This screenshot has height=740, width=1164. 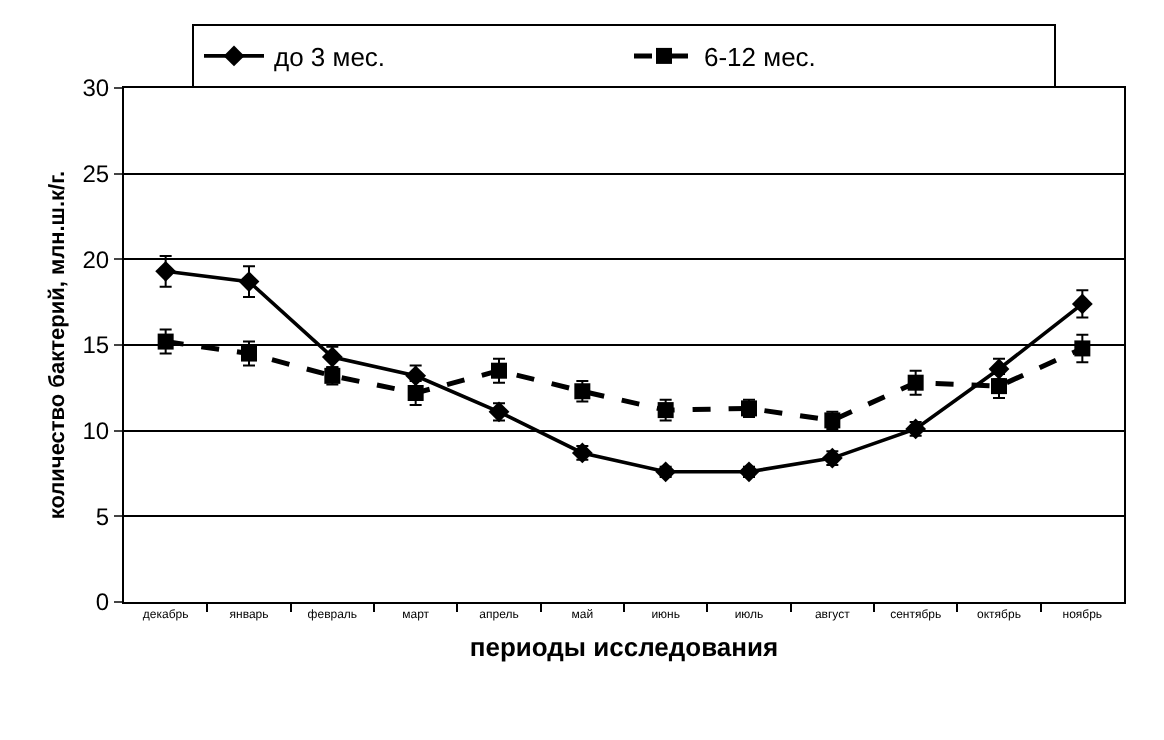 I want to click on y-tick-label: 10, so click(x=96, y=431).